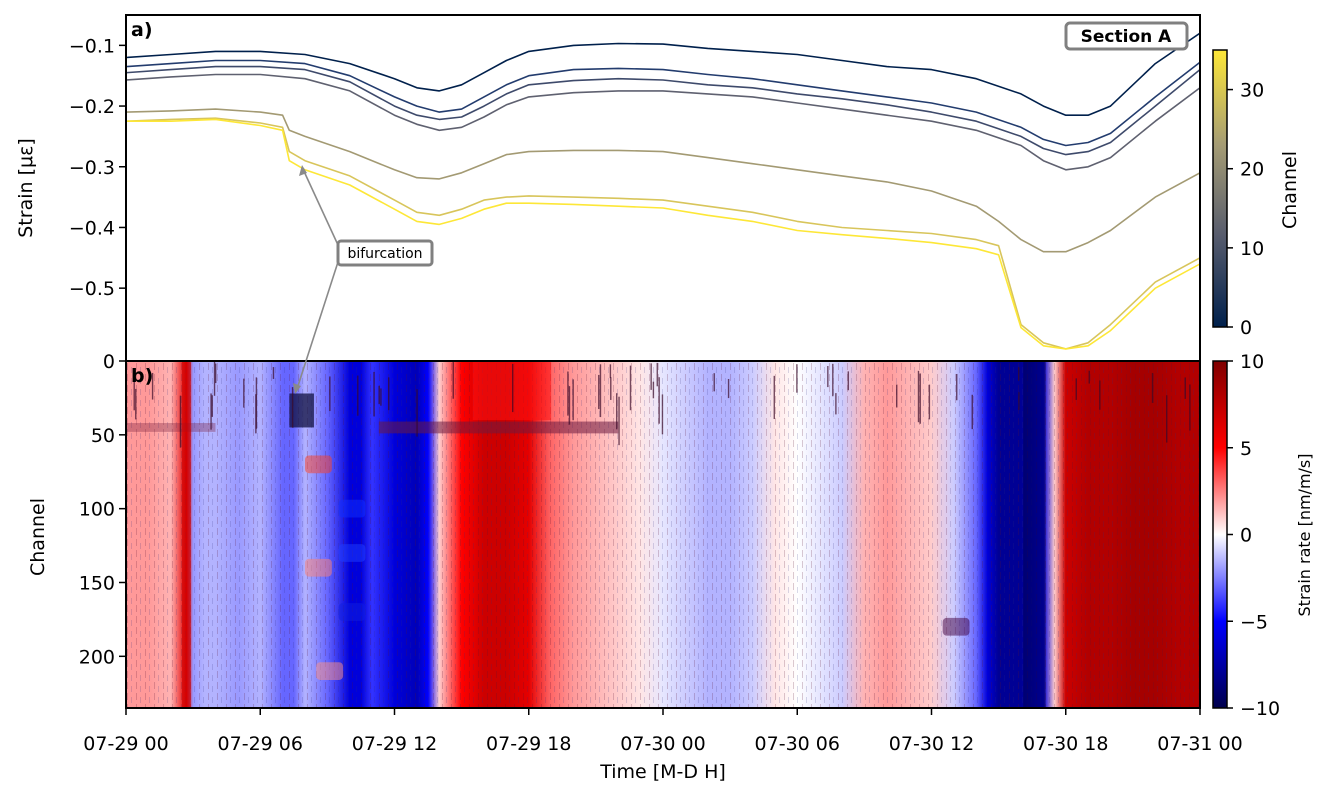  What do you see at coordinates (26, 188) in the screenshot?
I see `panel-a-ylabel: Strain [με]` at bounding box center [26, 188].